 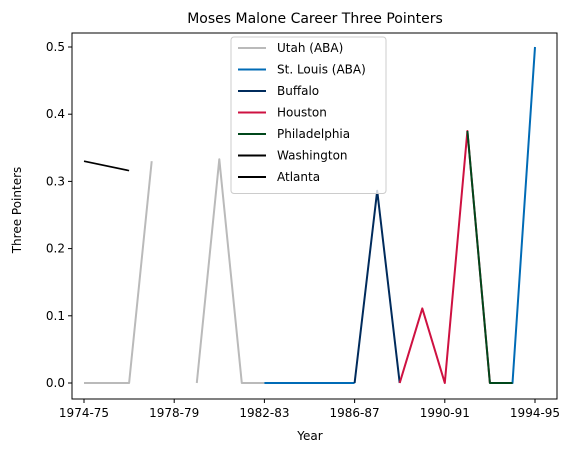 I want to click on x-tick-label: 1986-87, so click(x=355, y=413).